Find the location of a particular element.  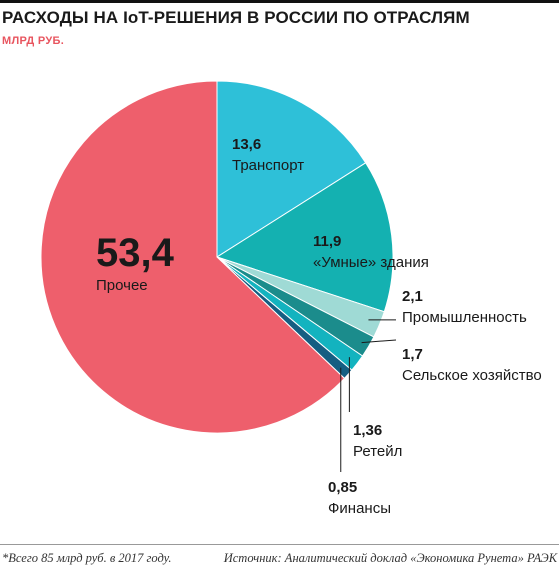

value-industry: 2,1 is located at coordinates (412, 296).